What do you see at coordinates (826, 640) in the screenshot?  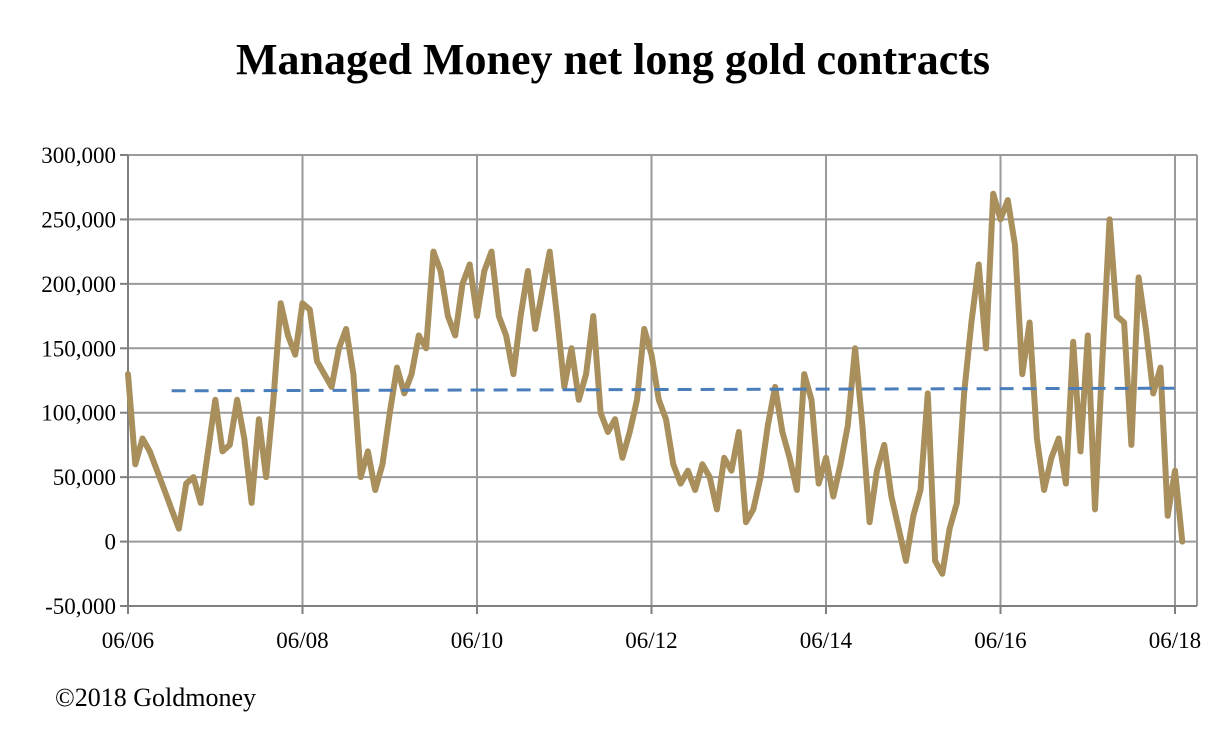 I see `x-tick-label: 06/14` at bounding box center [826, 640].